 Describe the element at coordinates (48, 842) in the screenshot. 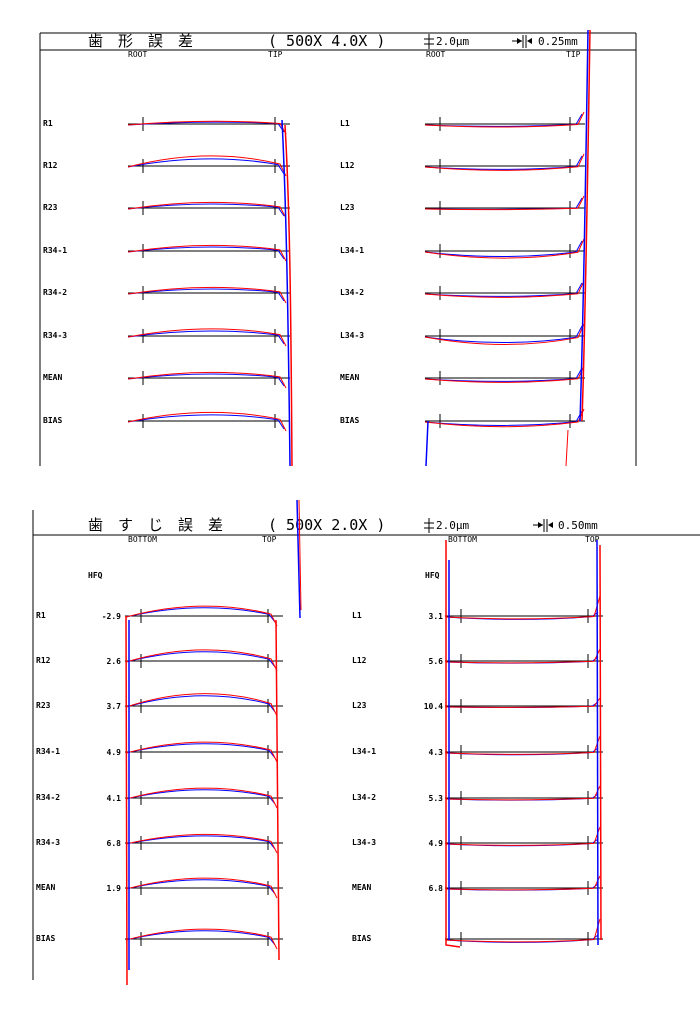

I see `row-label-left: R34-3` at that location.